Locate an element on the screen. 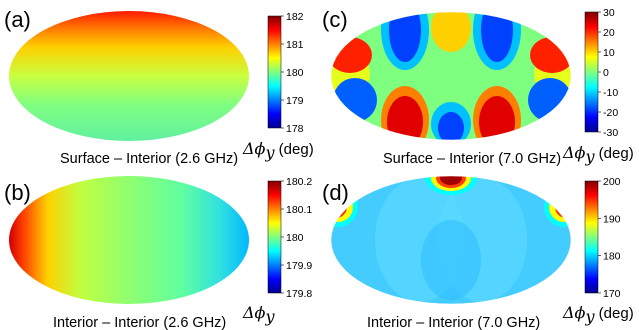 The height and width of the screenshot is (330, 639). colorbar-tick-label: 190 is located at coordinates (612, 219).